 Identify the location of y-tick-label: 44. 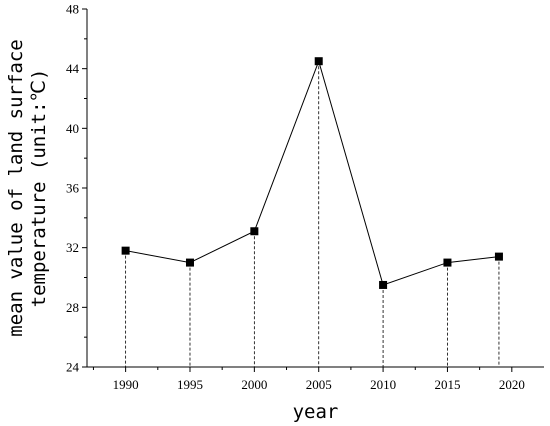
(73, 68).